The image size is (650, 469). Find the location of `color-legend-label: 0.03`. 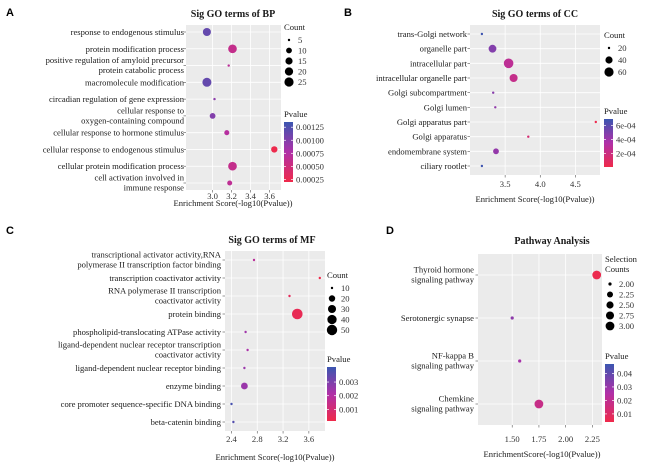

color-legend-label: 0.03 is located at coordinates (624, 387).